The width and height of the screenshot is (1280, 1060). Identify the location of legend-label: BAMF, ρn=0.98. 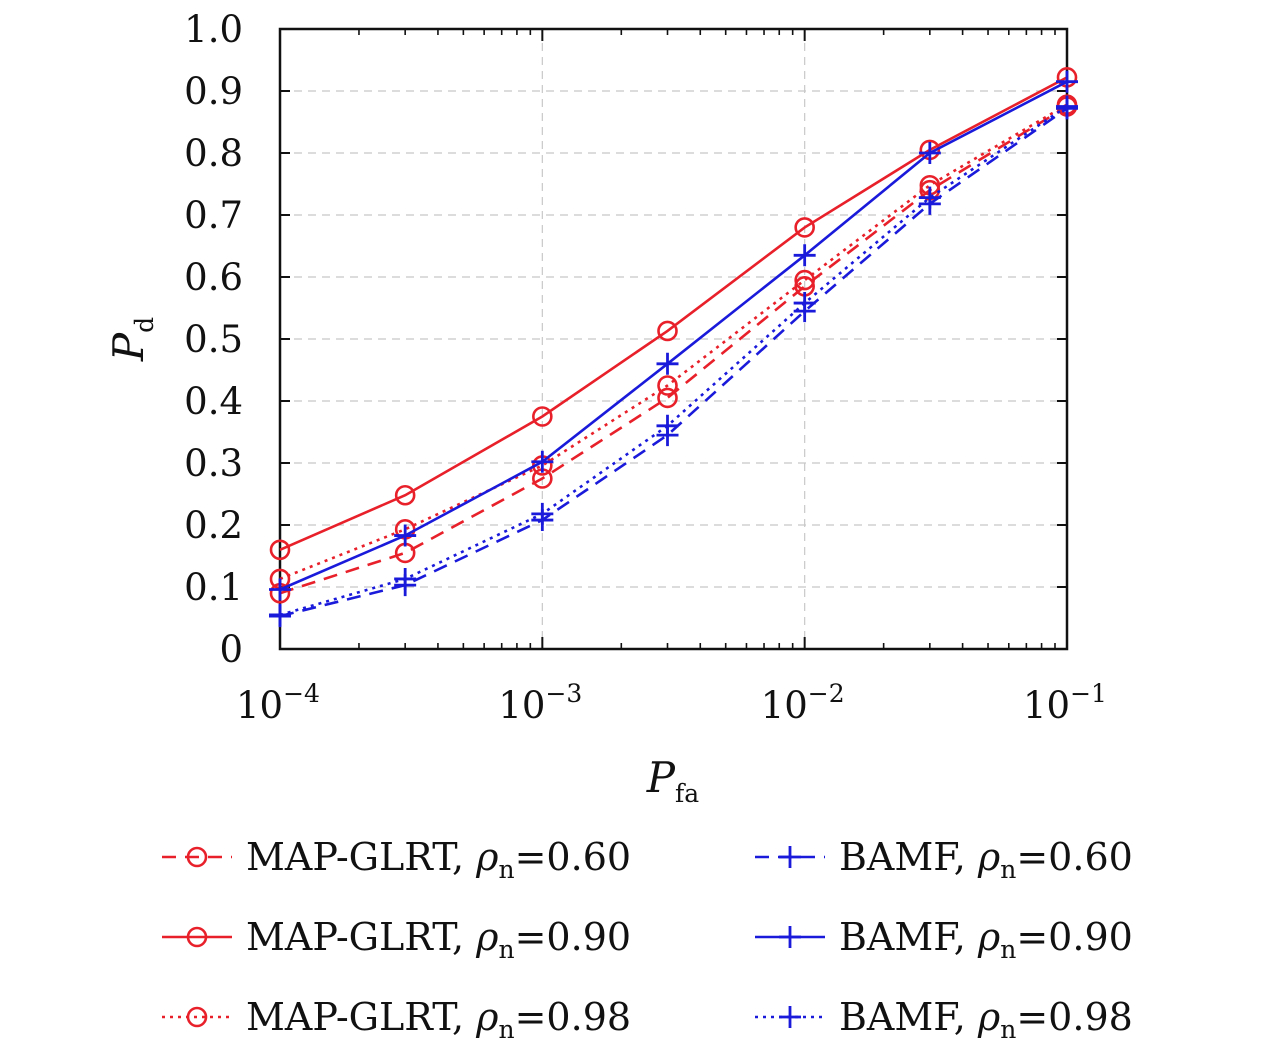
(986, 1019).